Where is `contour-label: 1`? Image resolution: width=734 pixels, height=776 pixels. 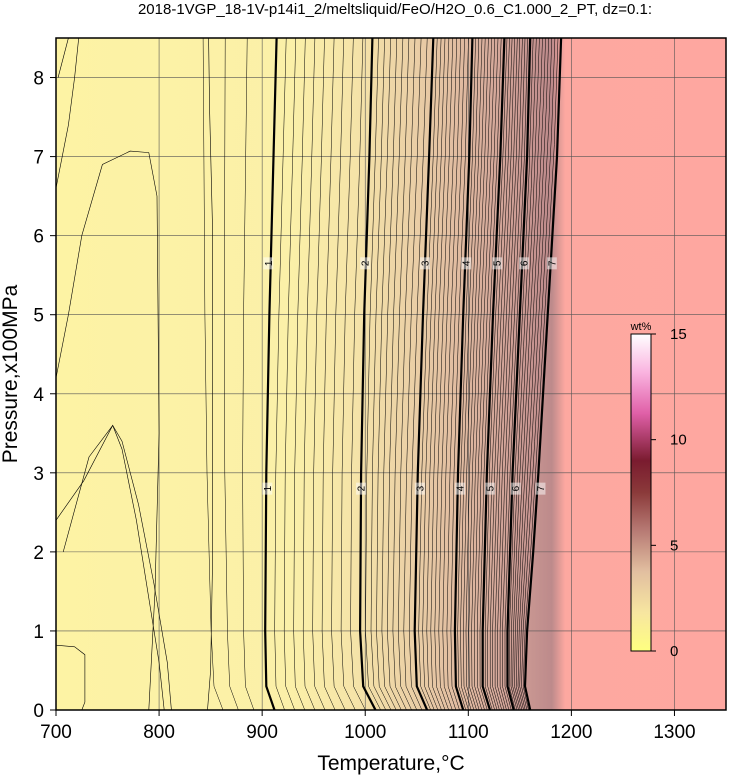 contour-label: 1 is located at coordinates (269, 263).